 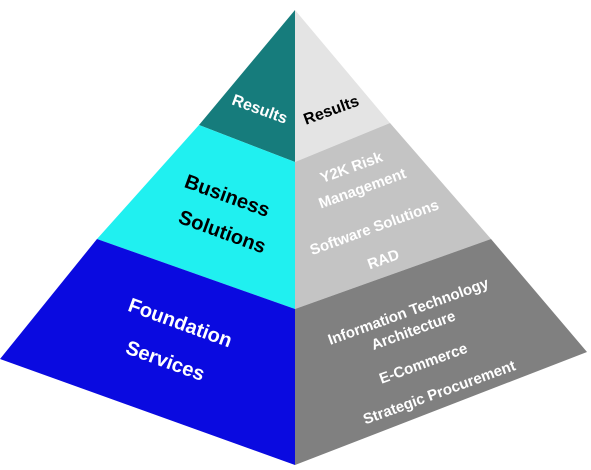 What do you see at coordinates (196, 217) in the screenshot?
I see `left-tier-middle` at bounding box center [196, 217].